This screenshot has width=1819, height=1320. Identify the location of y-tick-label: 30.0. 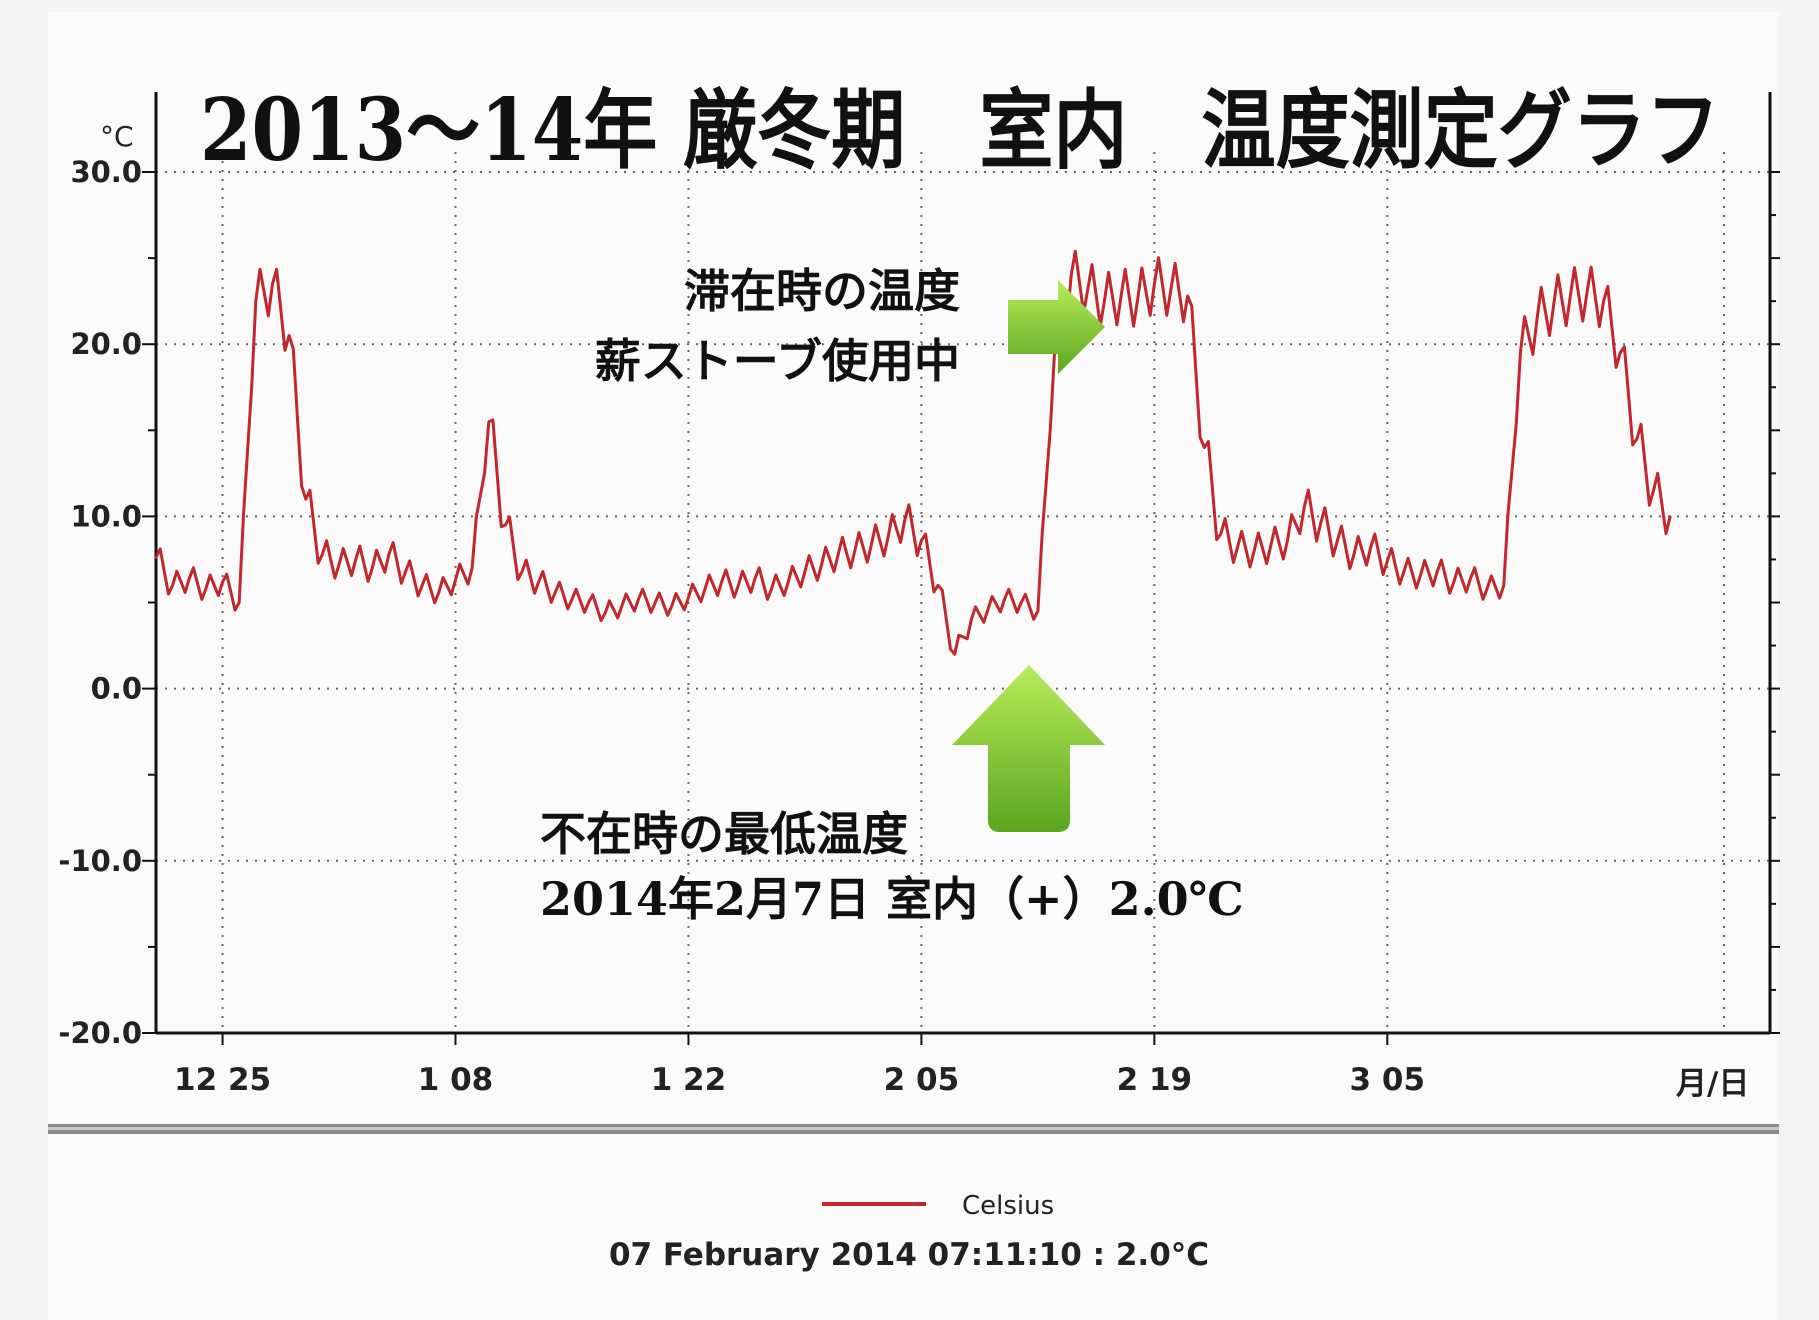
(106, 172).